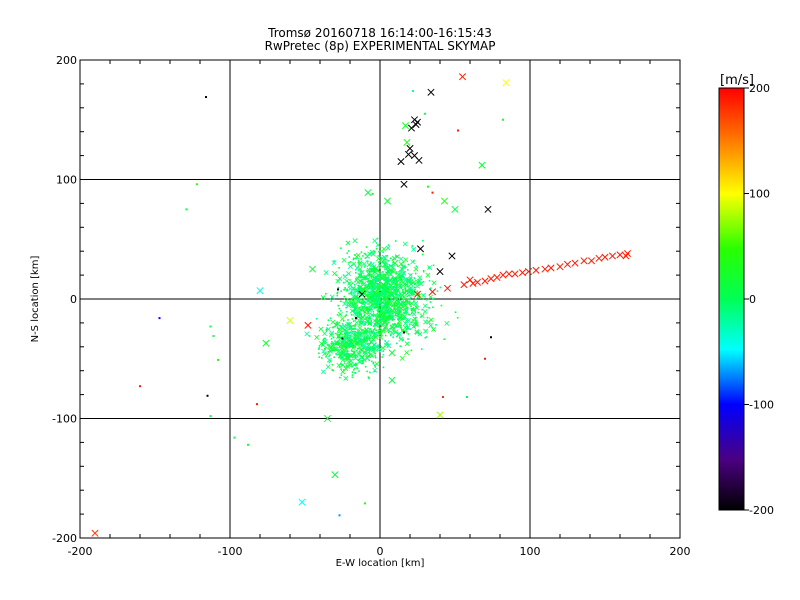  What do you see at coordinates (73, 299) in the screenshot?
I see `y-tick-label: 0` at bounding box center [73, 299].